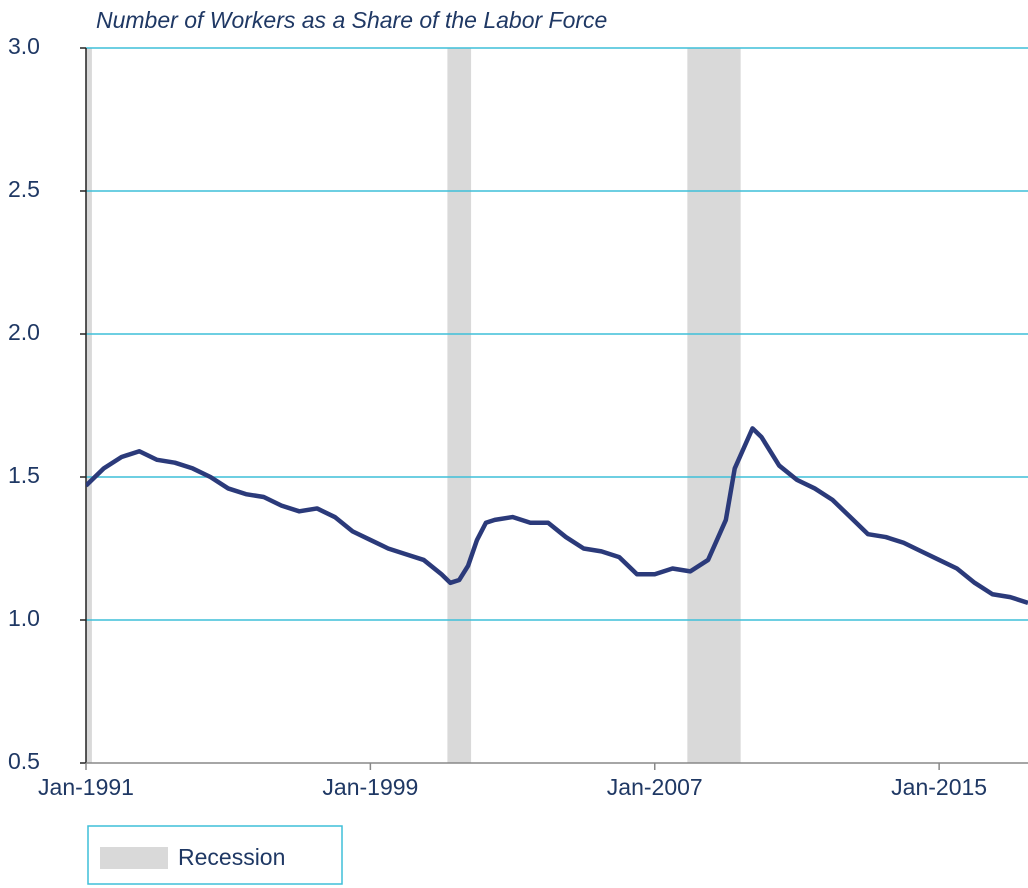 Image resolution: width=1028 pixels, height=888 pixels. Describe the element at coordinates (655, 787) in the screenshot. I see `x-tick-label: Jan-2007` at that location.